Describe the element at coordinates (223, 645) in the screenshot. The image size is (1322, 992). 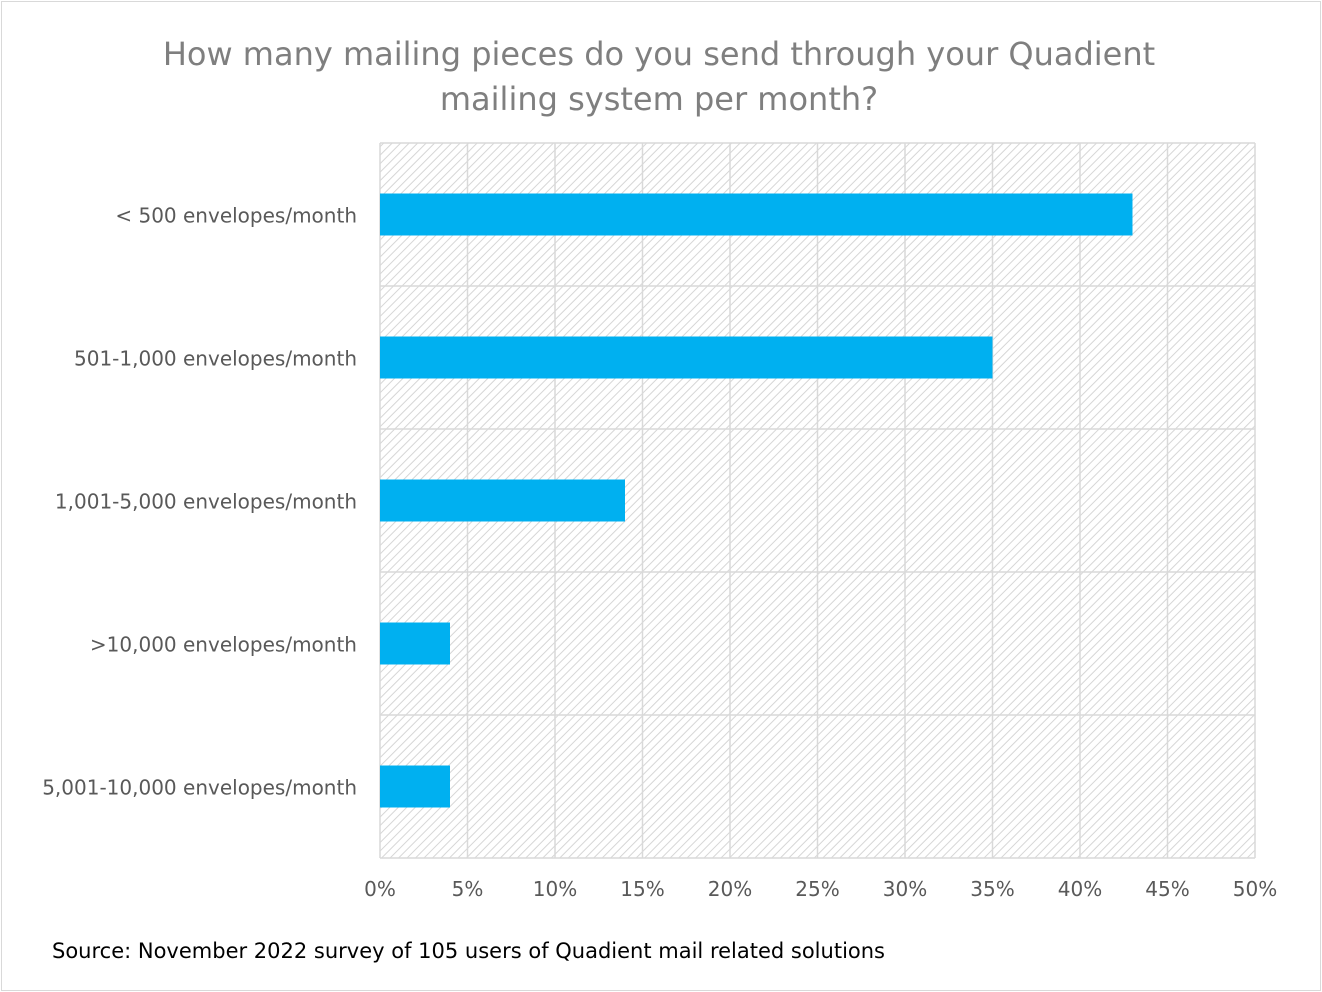
I see `category-label: >10,000 envelopes/month` at that location.